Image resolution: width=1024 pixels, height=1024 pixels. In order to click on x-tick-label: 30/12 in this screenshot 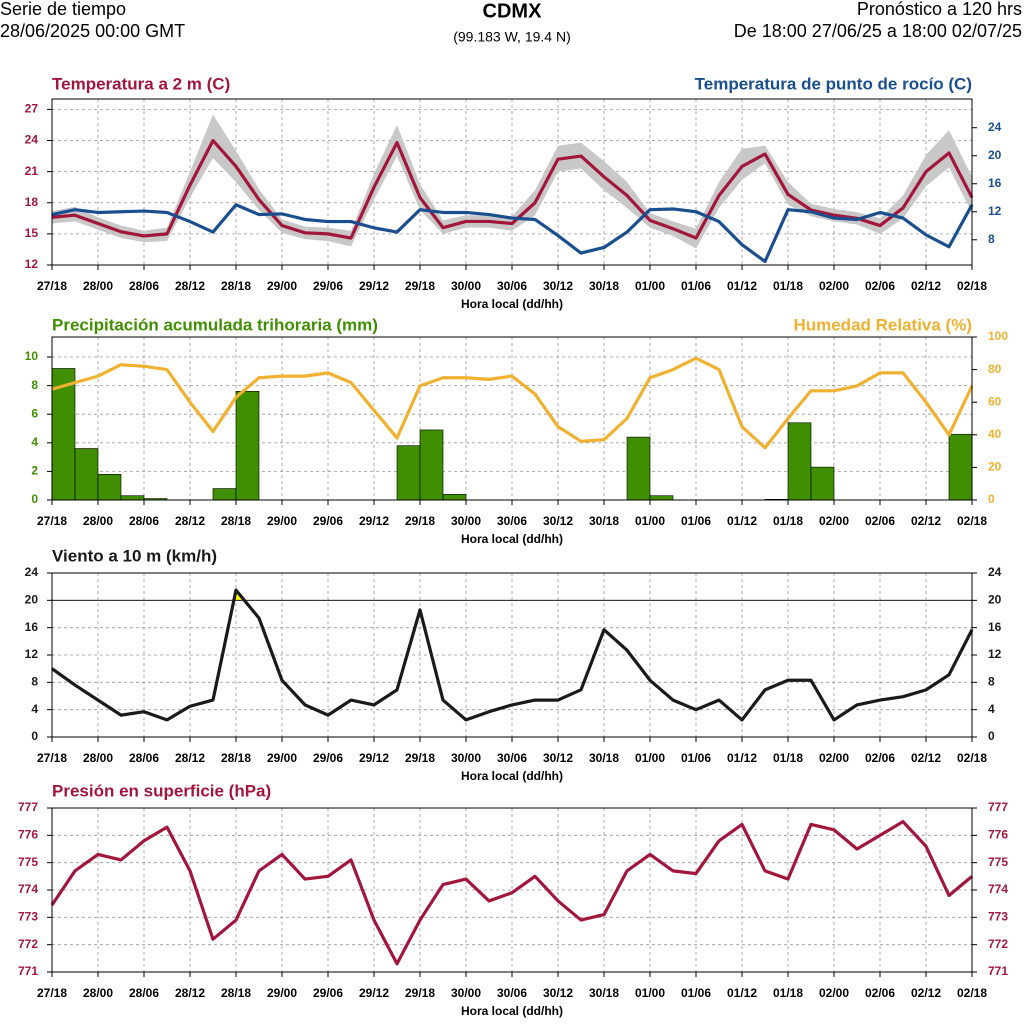, I will do `click(558, 758)`.